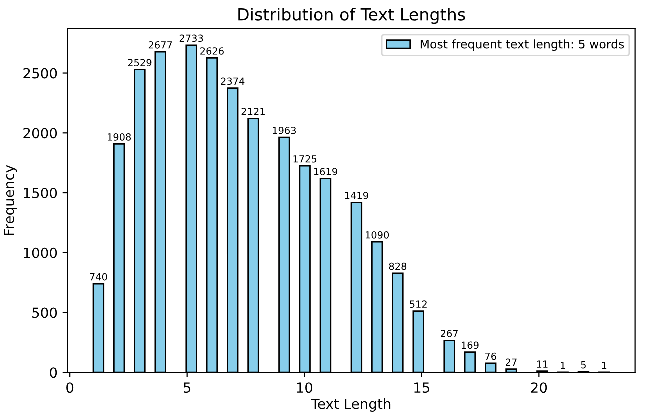 The image size is (645, 414). What do you see at coordinates (351, 405) in the screenshot?
I see `x-axis-title: Text Length` at bounding box center [351, 405].